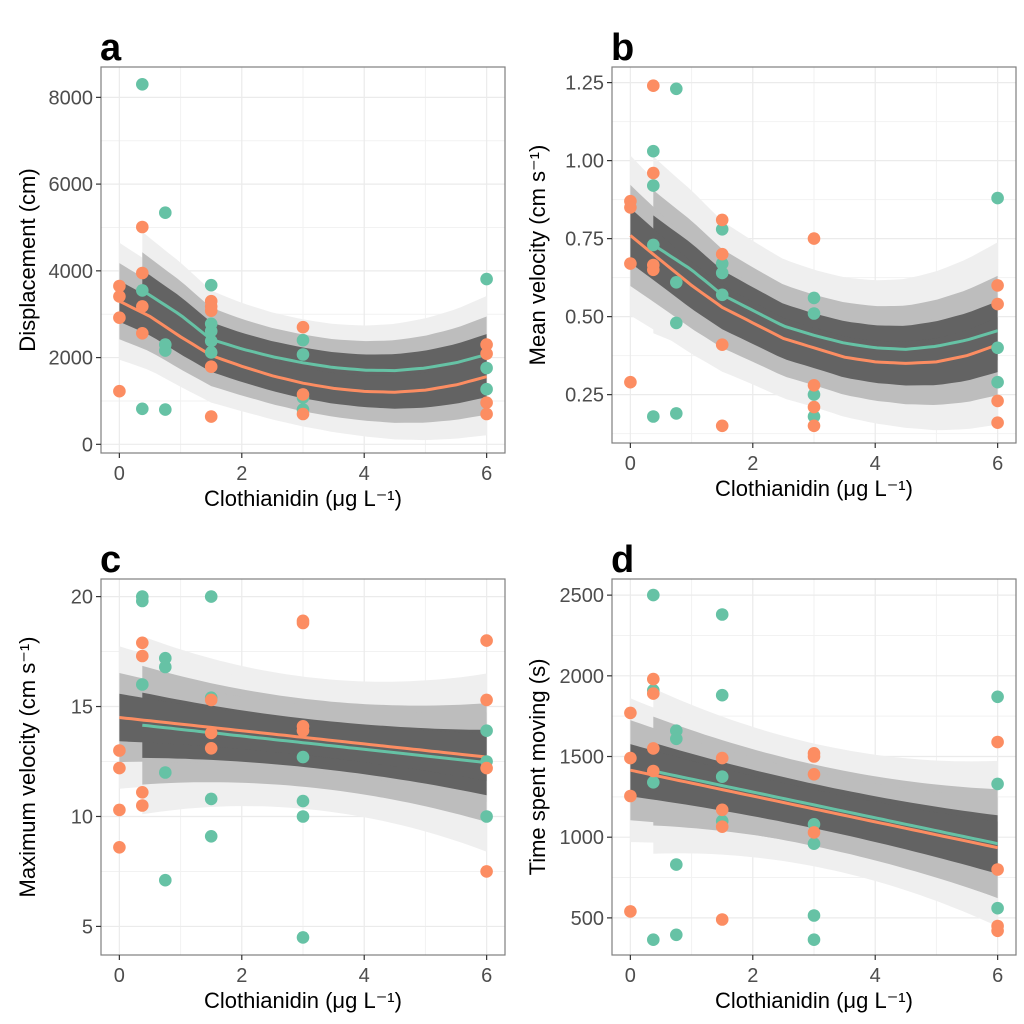 The width and height of the screenshot is (1024, 1024). Describe the element at coordinates (71, 272) in the screenshot. I see `y-tick-label: 4000` at that location.